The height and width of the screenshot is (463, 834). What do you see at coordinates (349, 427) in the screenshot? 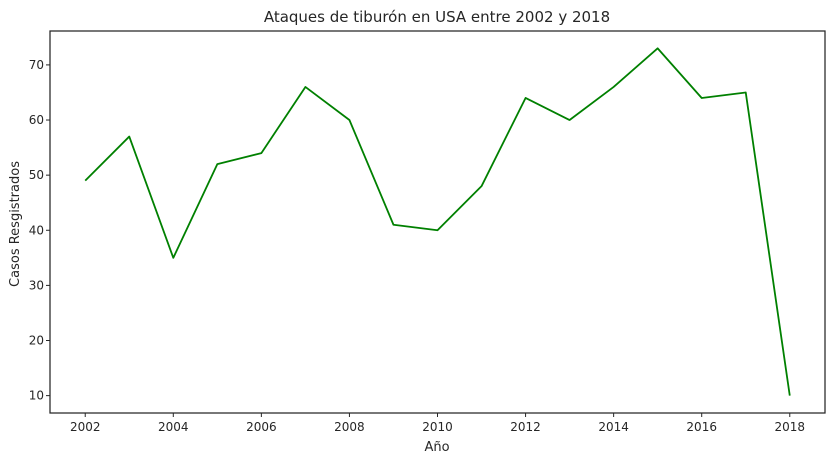
I see `x-tick-label: 2008` at bounding box center [349, 427].